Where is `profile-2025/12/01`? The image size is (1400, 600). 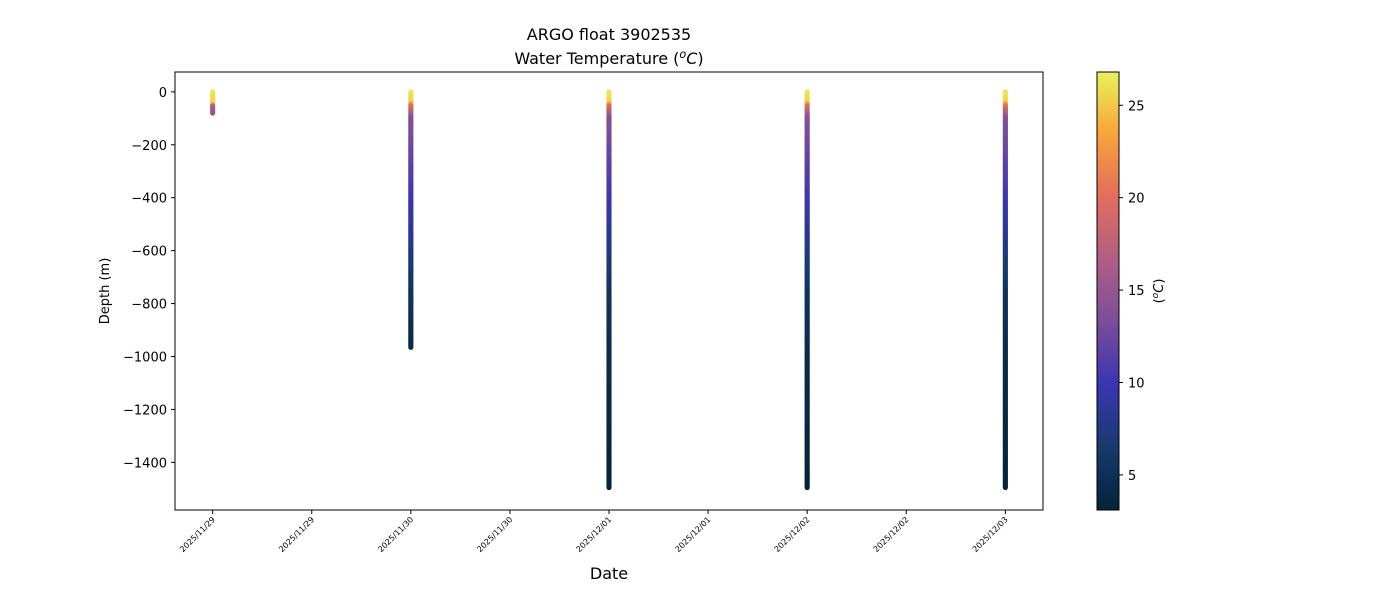 profile-2025/12/01 is located at coordinates (609, 290).